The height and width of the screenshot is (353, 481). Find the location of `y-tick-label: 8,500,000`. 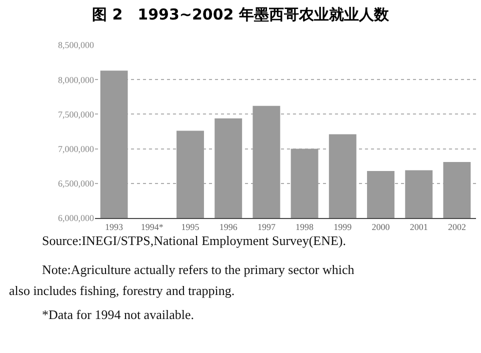

y-tick-label: 8,500,000 is located at coordinates (76, 45).